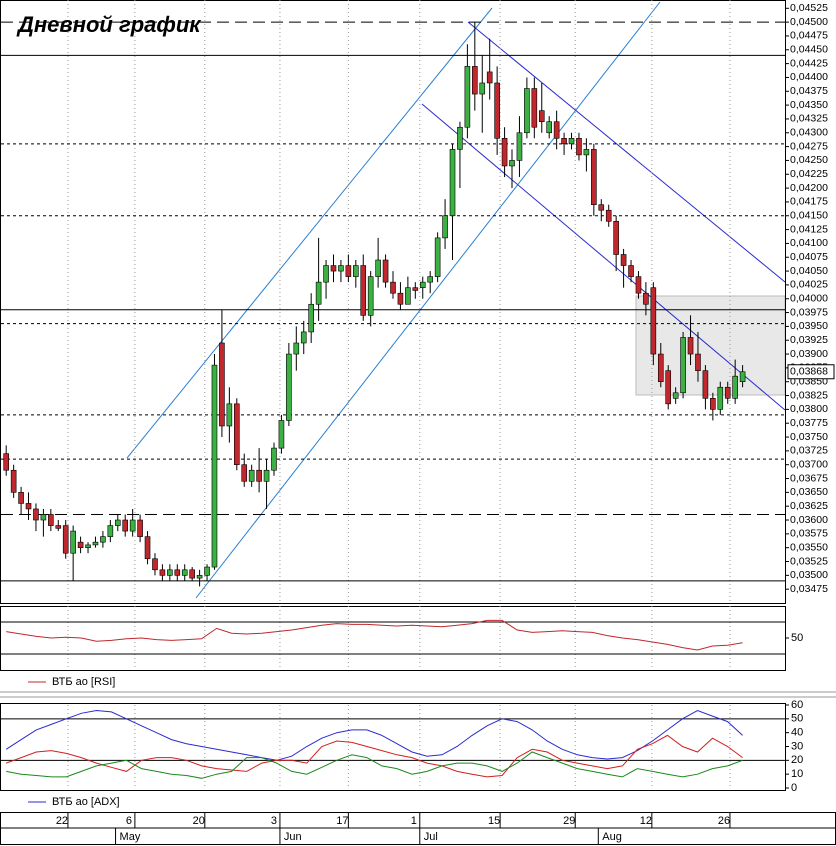 Image resolution: width=836 pixels, height=846 pixels. I want to click on y-tick-label: 0,03925, so click(809, 340).